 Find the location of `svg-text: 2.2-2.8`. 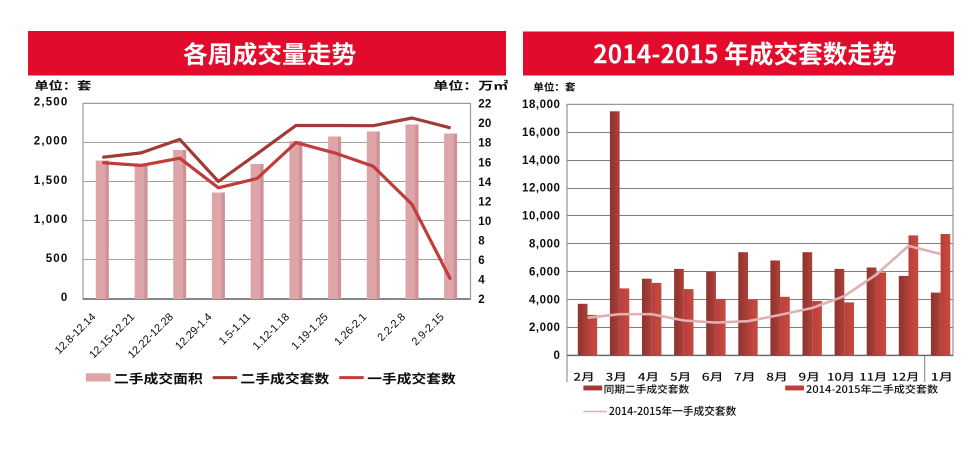

svg-text: 2.2-2.8 is located at coordinates (391, 327).